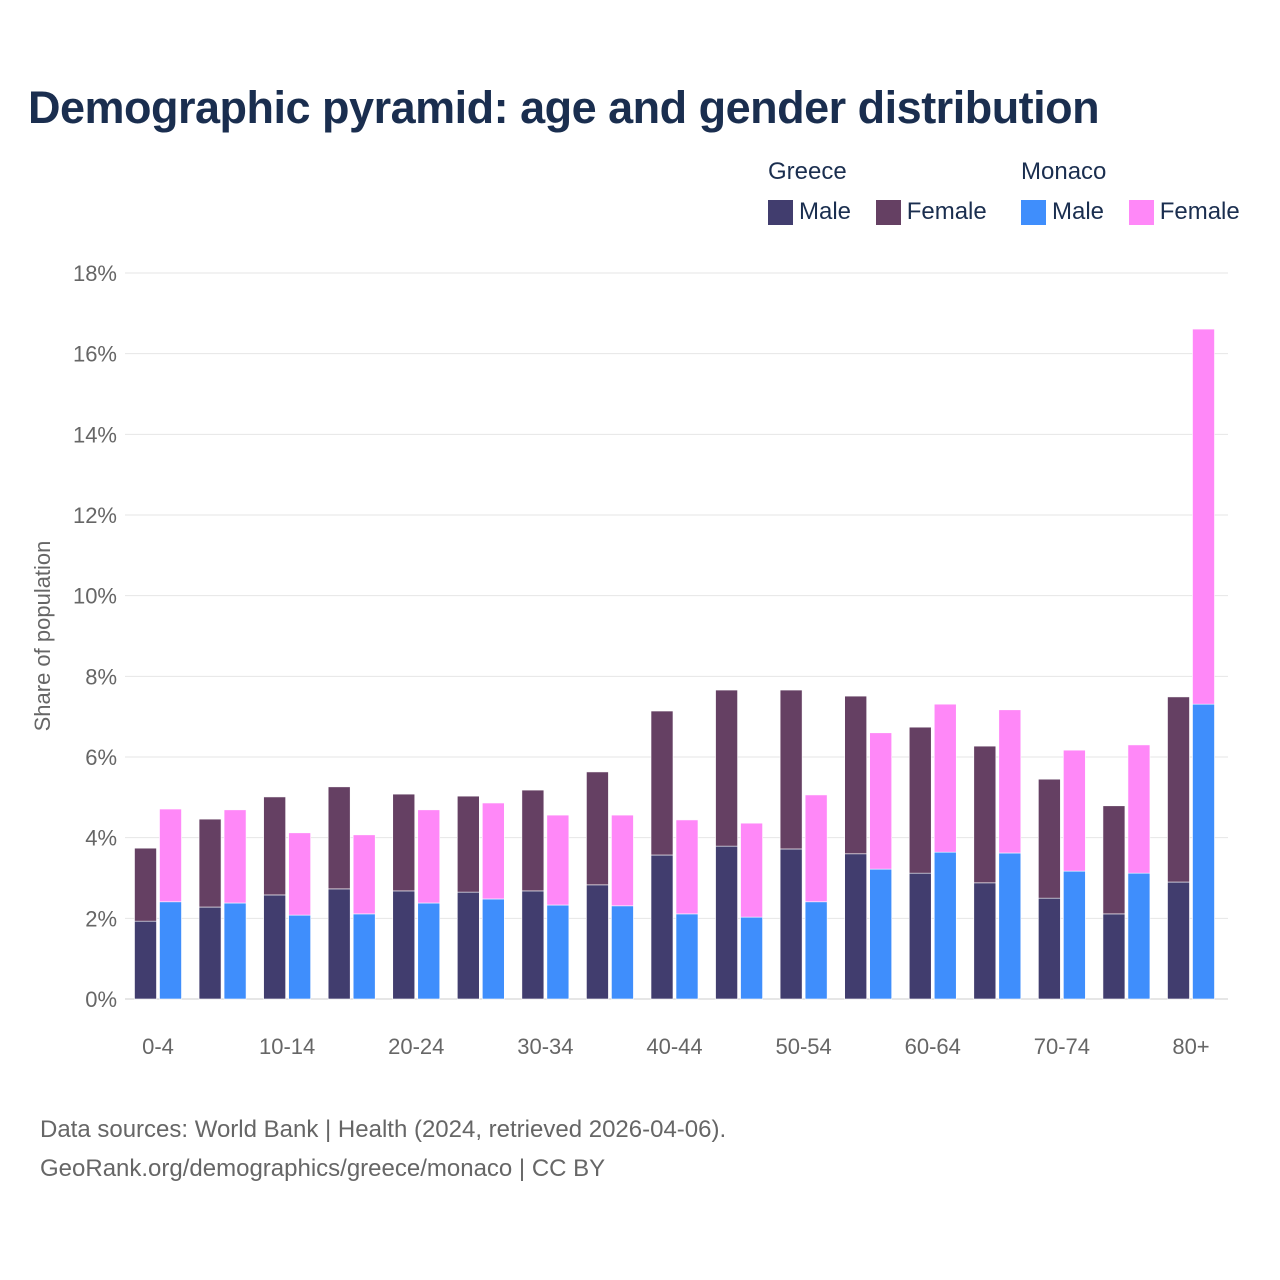  I want to click on legend-item-greece-male: Male, so click(809, 212).